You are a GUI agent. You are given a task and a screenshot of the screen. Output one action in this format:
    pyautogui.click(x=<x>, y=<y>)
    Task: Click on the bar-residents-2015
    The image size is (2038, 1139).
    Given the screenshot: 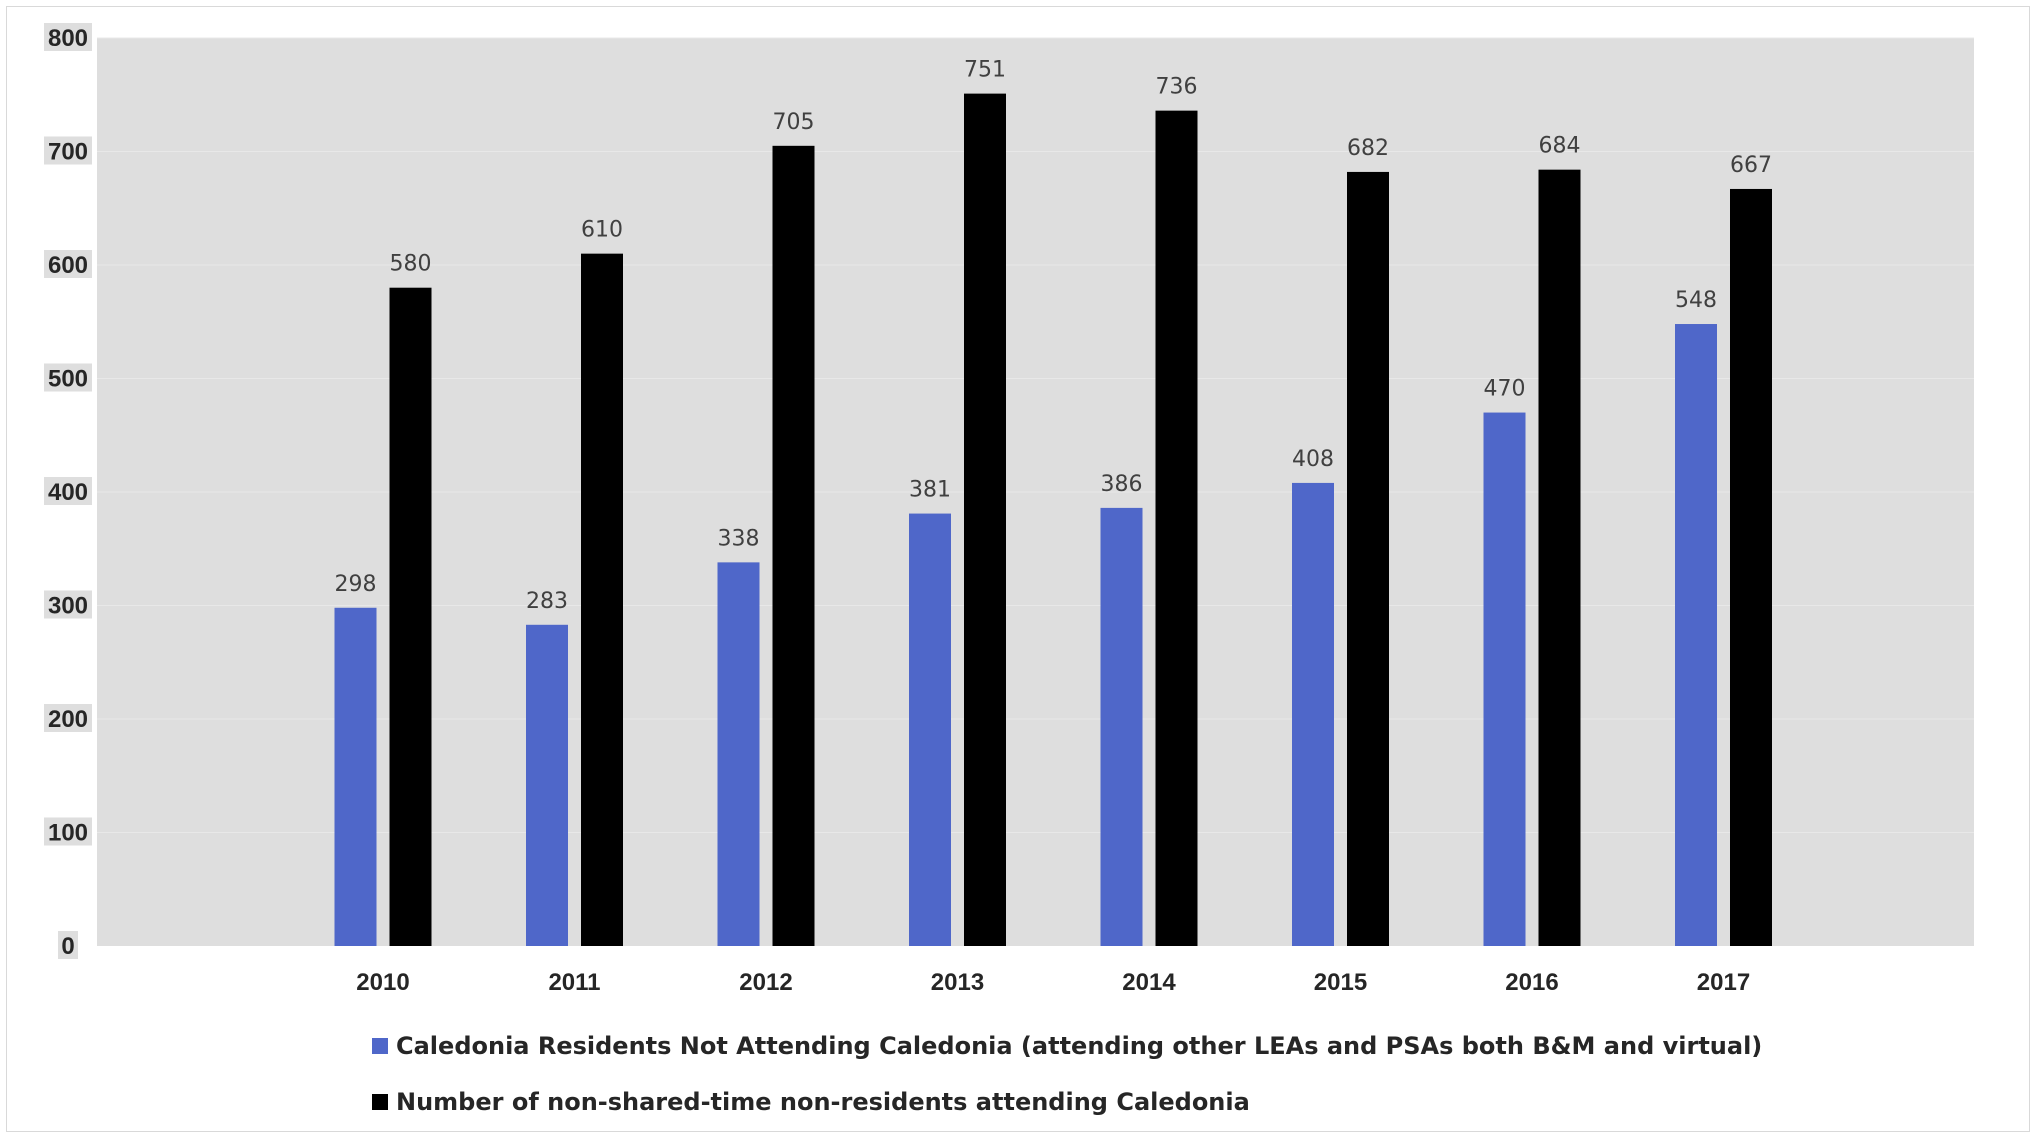 What is the action you would take?
    pyautogui.click(x=1313, y=714)
    